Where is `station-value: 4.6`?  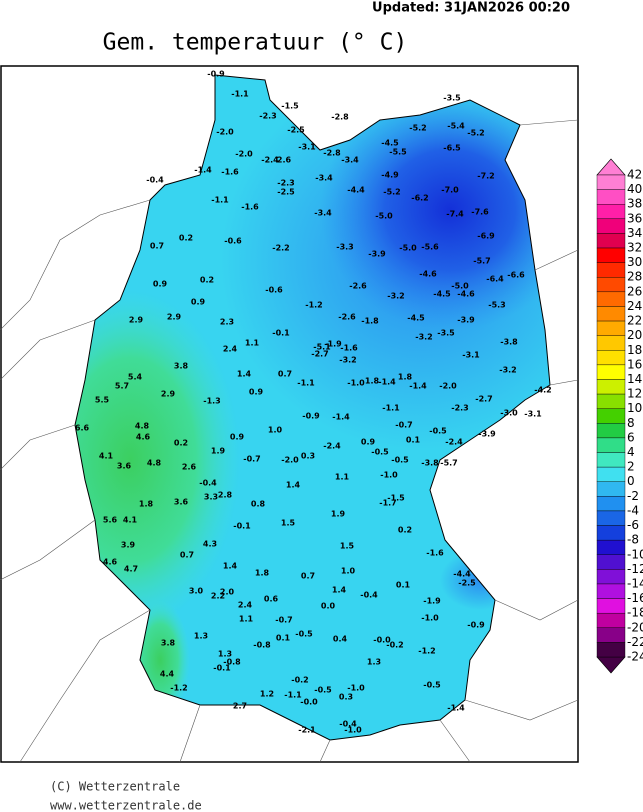
station-value: 4.6 is located at coordinates (110, 562).